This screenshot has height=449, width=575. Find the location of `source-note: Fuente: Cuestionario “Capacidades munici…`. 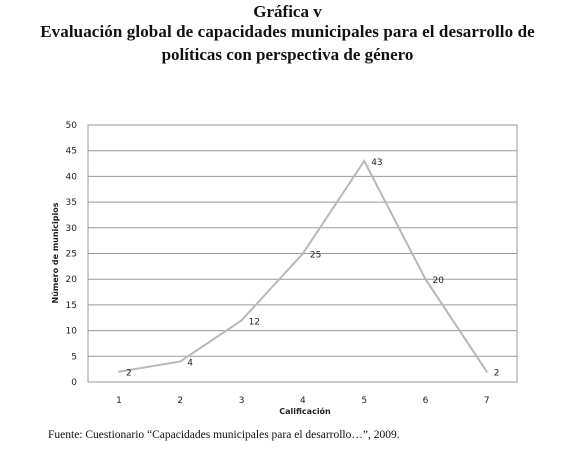

source-note: Fuente: Cuestionario “Capacidades munici… is located at coordinates (224, 435).